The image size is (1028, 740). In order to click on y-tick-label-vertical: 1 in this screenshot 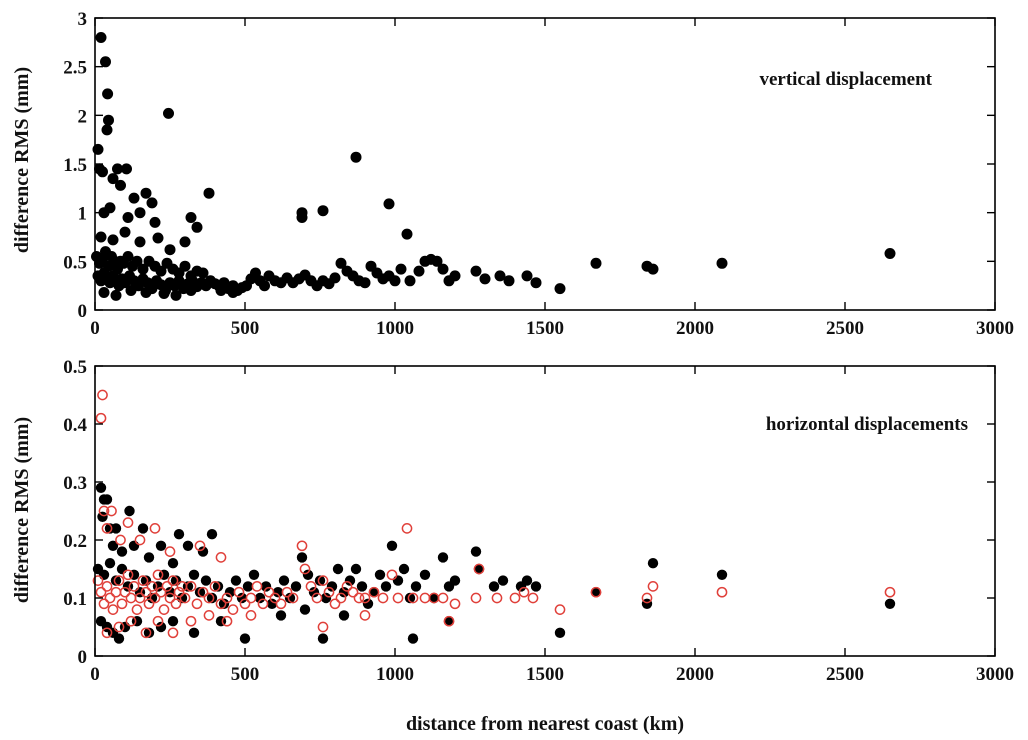, I will do `click(83, 214)`.